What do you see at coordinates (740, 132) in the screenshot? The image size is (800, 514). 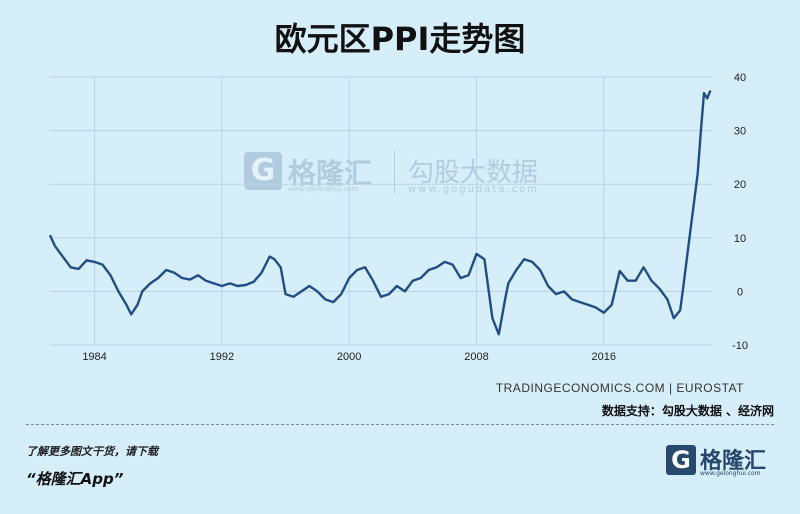 I see `y-tick-label: 30` at bounding box center [740, 132].